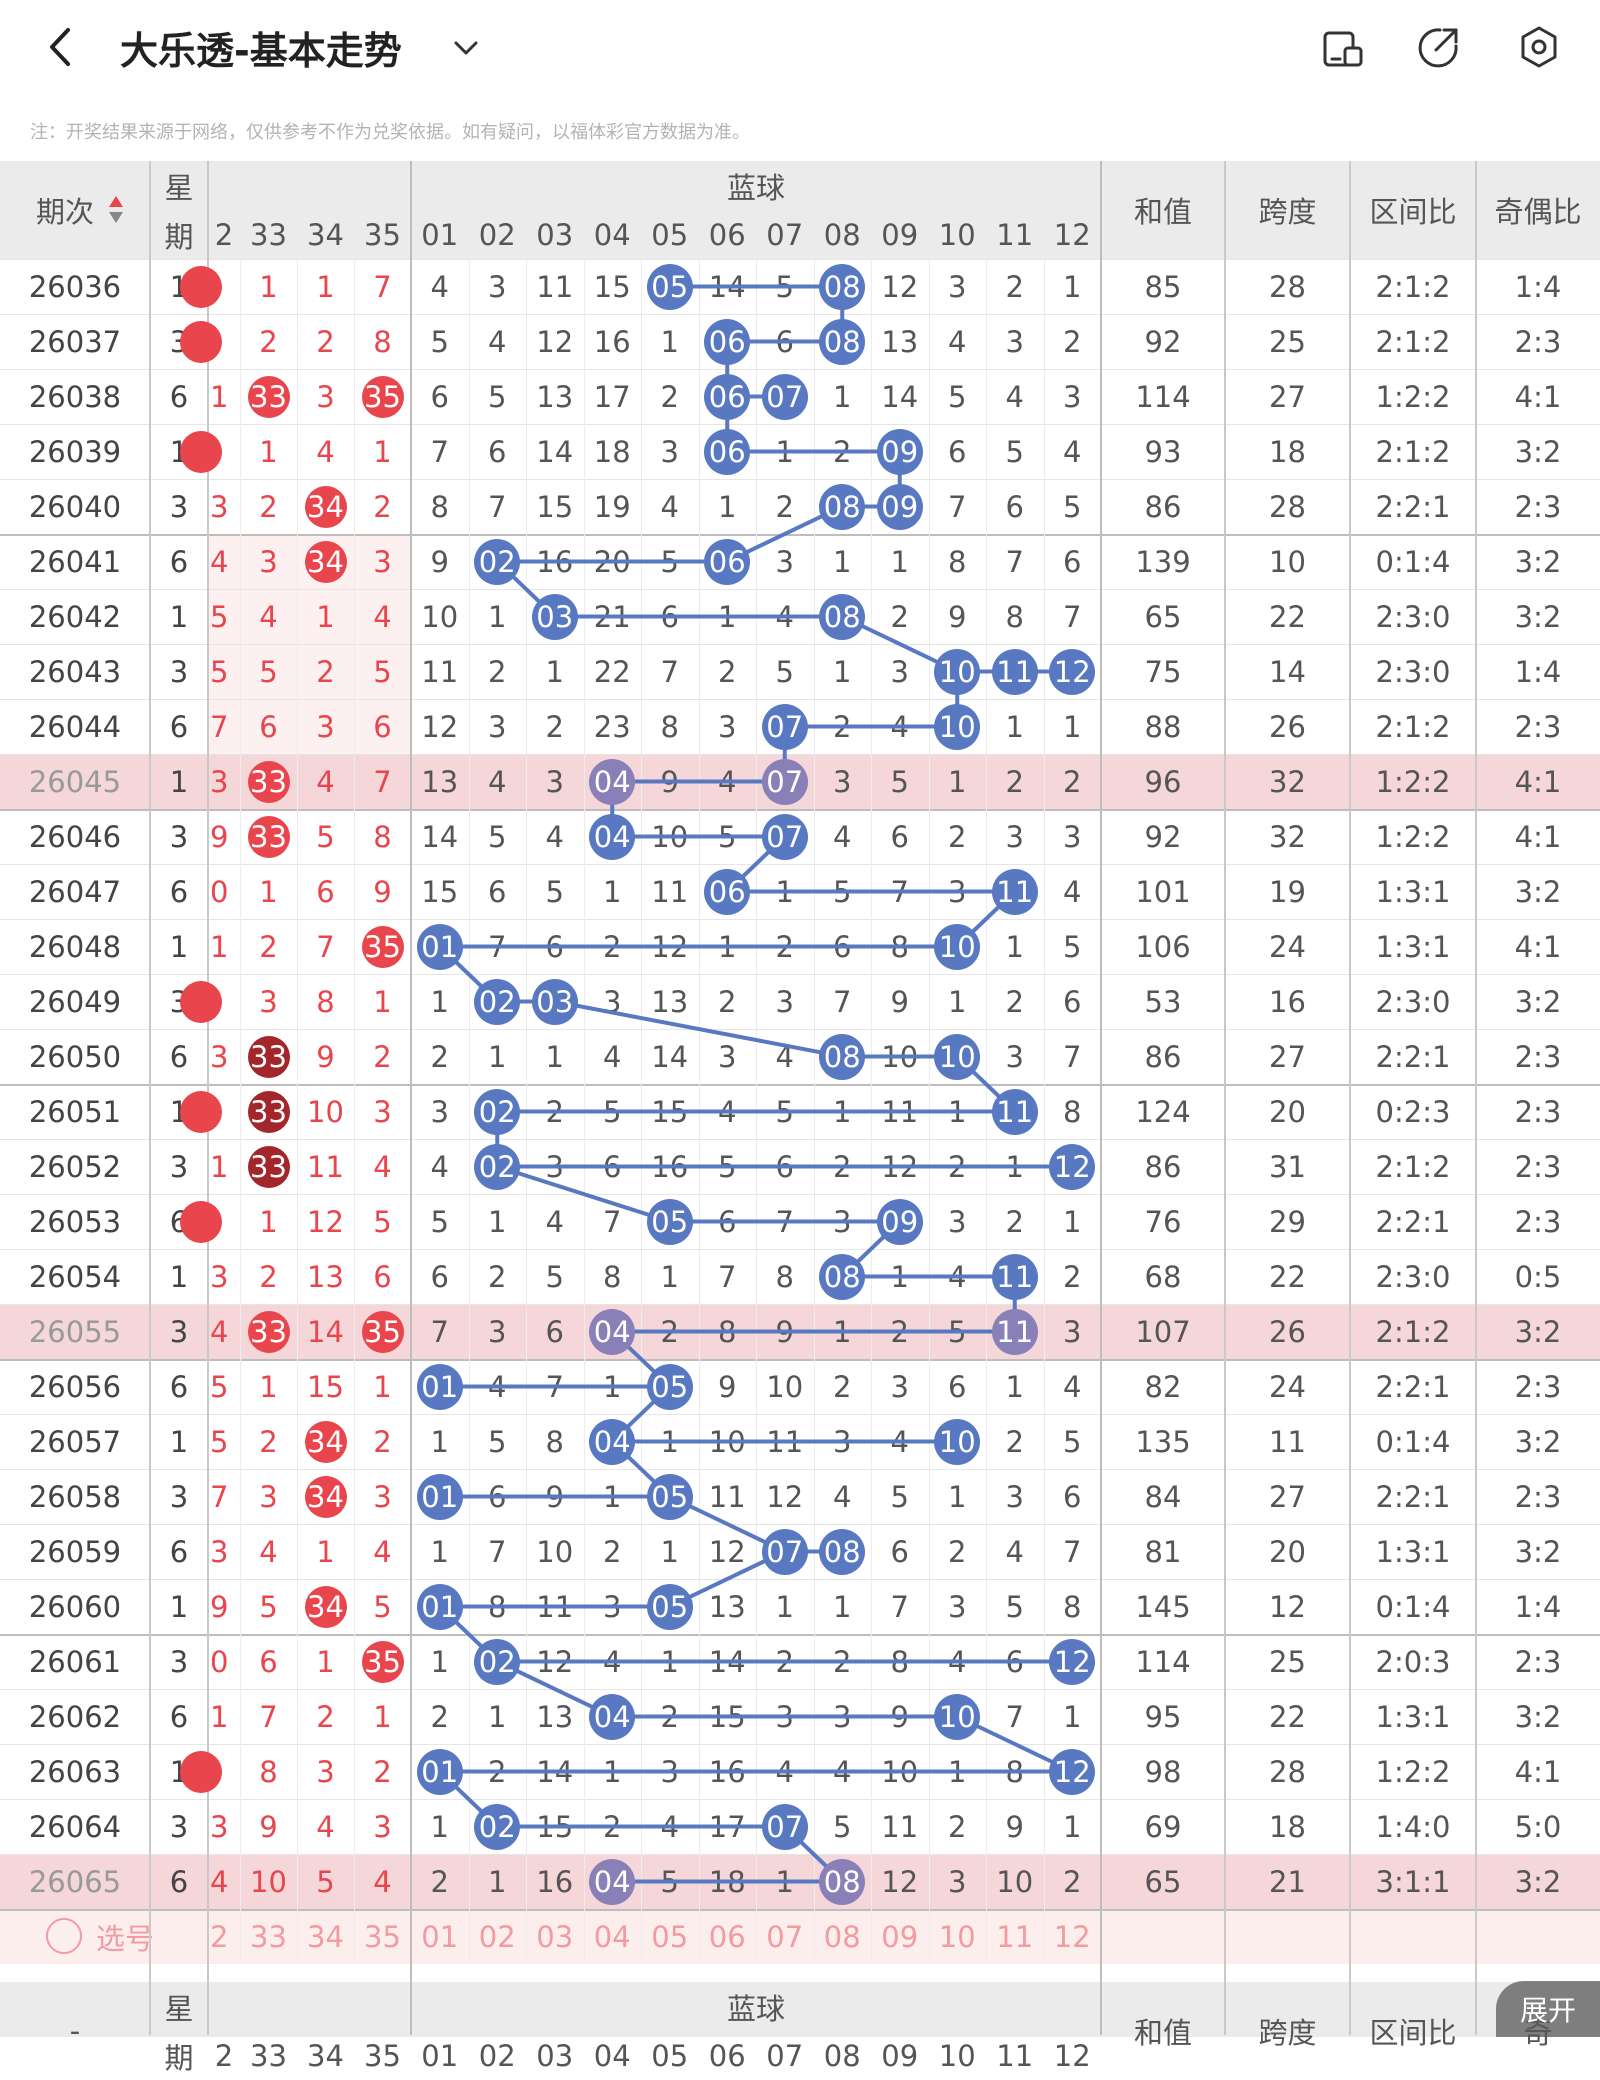 Image resolution: width=1600 pixels, height=2080 pixels. I want to click on select-blue-05: 05, so click(670, 1936).